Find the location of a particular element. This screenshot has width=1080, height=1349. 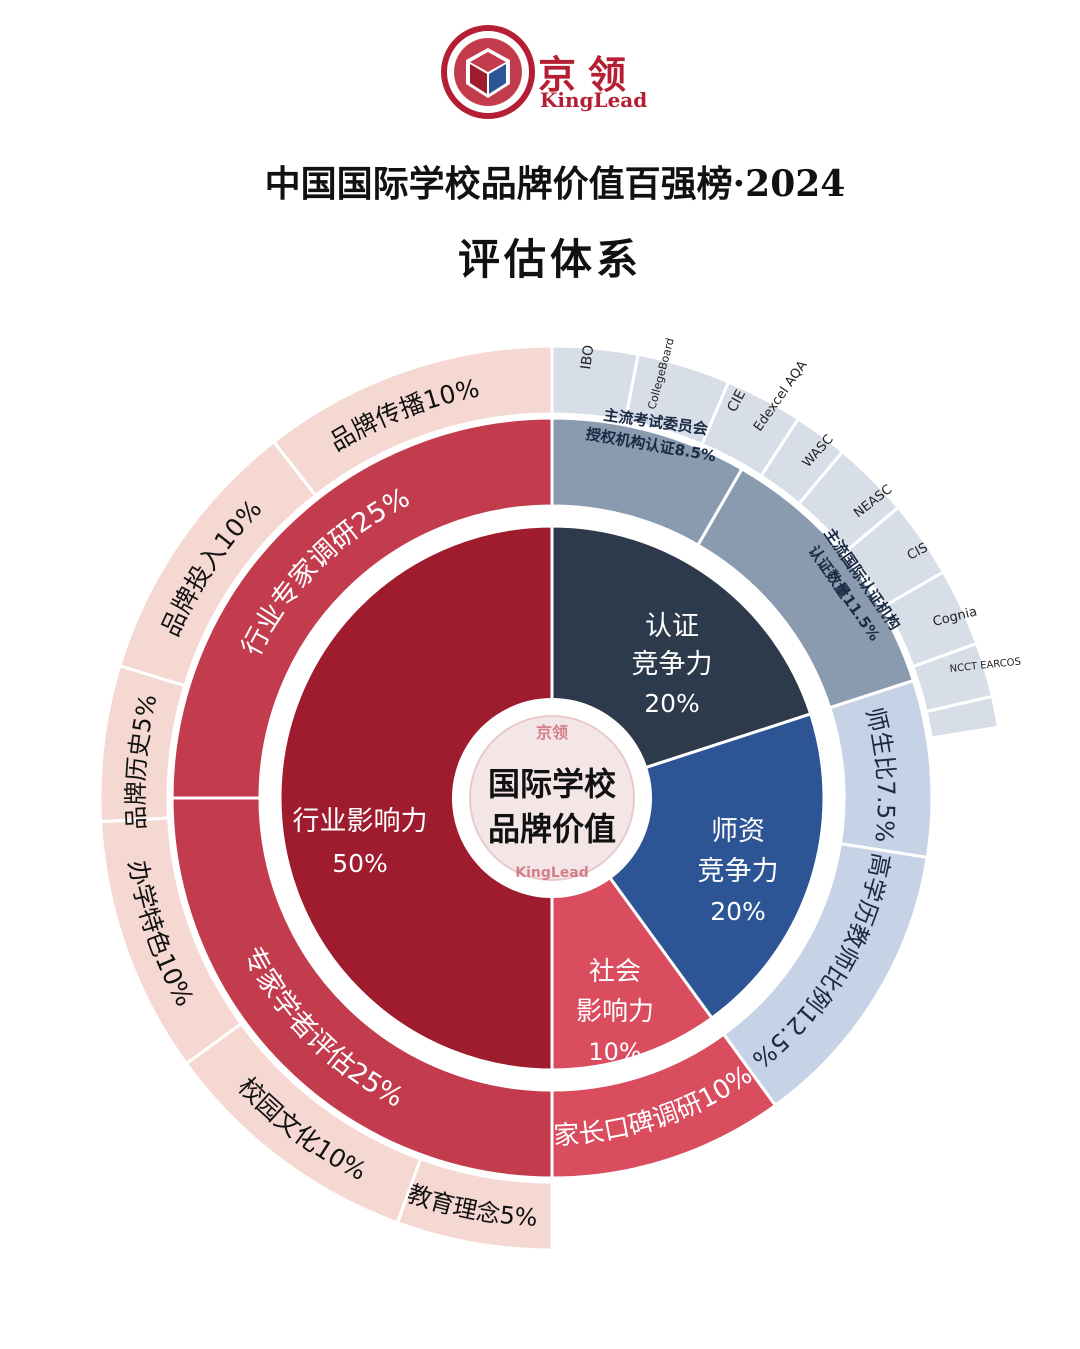

inner-label-faculty-2: 竞争力 is located at coordinates (738, 871).